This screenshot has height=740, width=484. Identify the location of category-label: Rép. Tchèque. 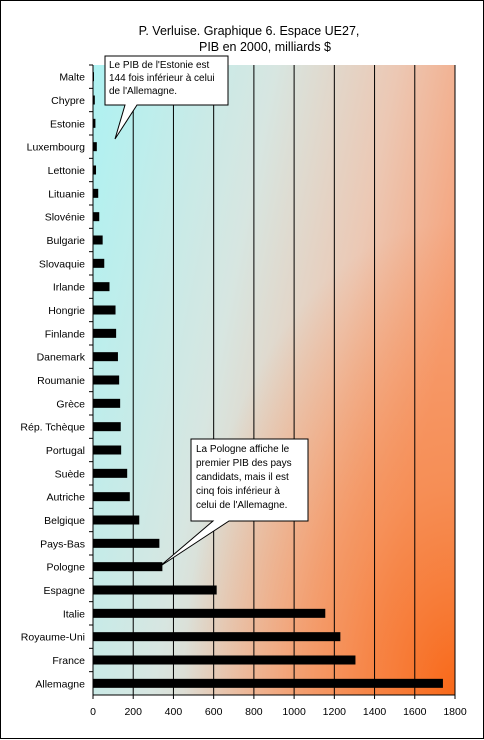
(52, 428).